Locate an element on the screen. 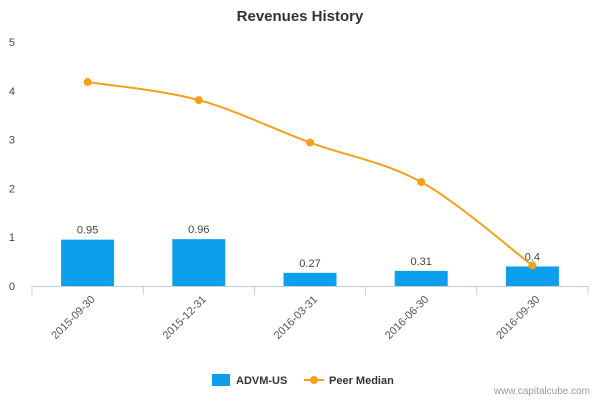 The width and height of the screenshot is (600, 405). x-tick-label: 2015-09-30 is located at coordinates (73, 318).